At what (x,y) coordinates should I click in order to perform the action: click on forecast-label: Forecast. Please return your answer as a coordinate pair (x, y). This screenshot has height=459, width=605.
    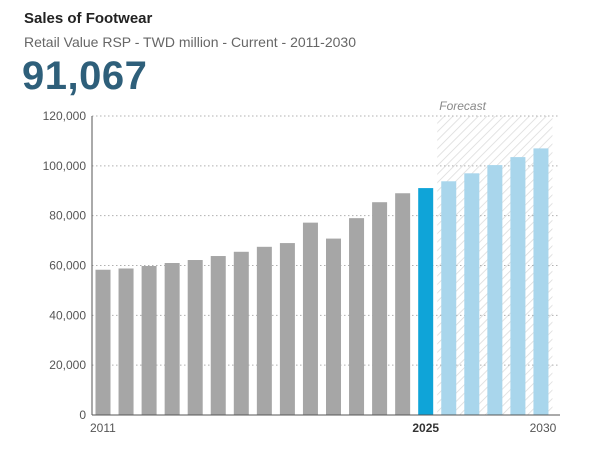
    Looking at the image, I should click on (462, 106).